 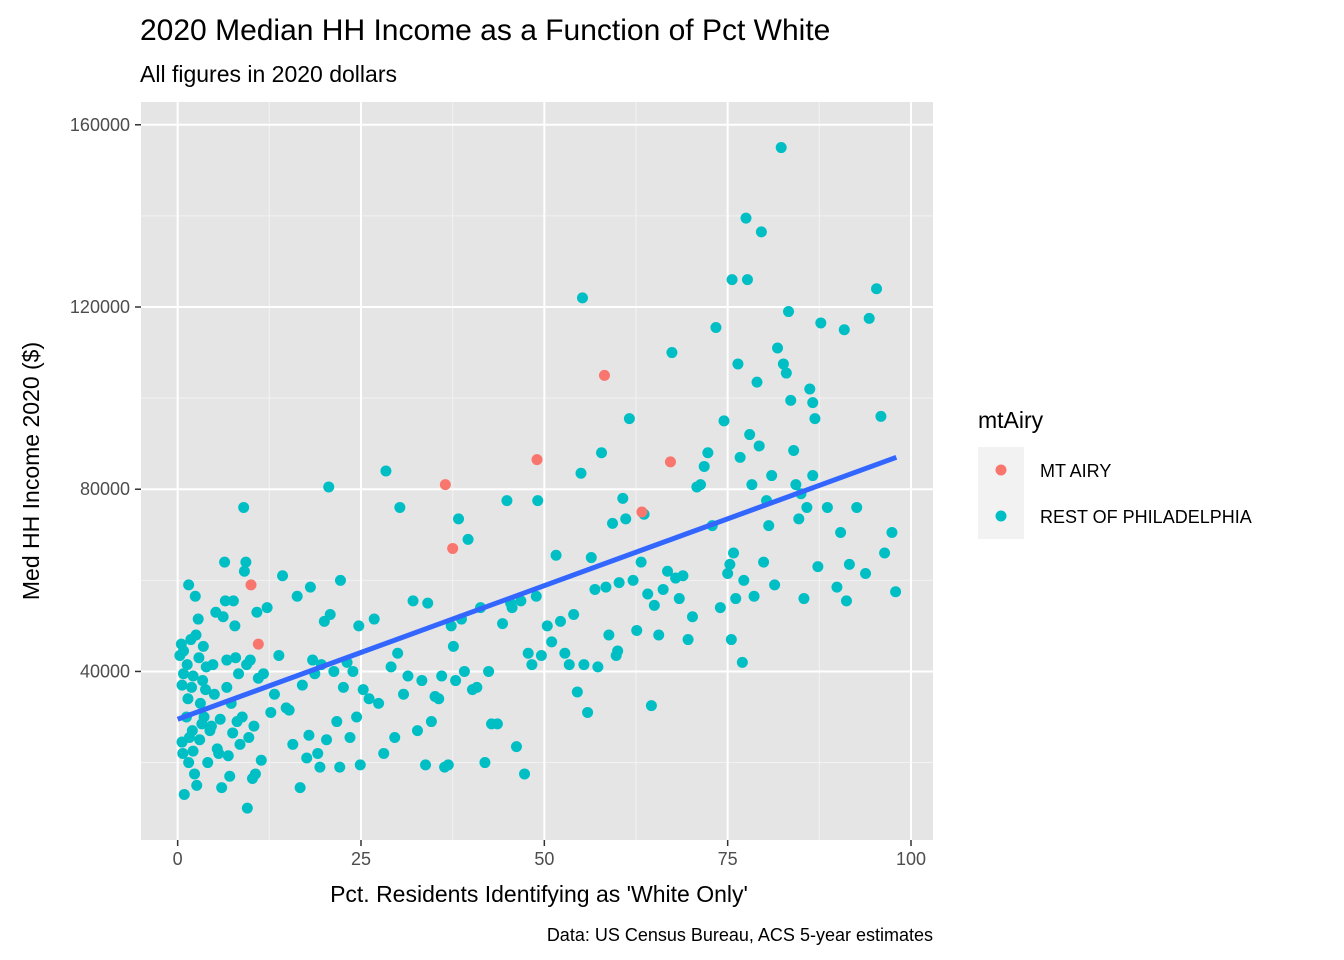 What do you see at coordinates (1115, 473) in the screenshot?
I see `legend: mtAiry MT AIRY REST OF PHILADELPHIA` at bounding box center [1115, 473].